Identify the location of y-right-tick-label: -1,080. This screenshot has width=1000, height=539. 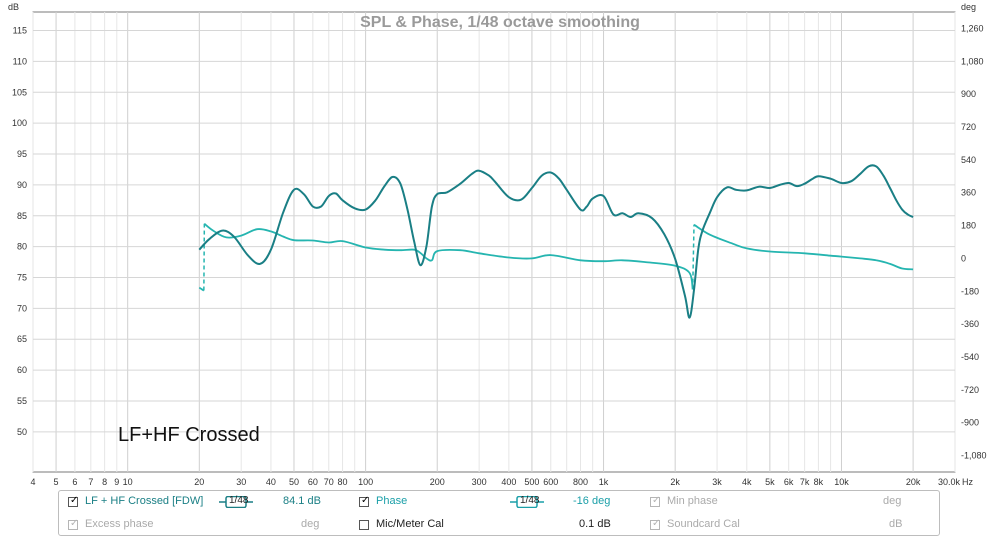
(974, 456).